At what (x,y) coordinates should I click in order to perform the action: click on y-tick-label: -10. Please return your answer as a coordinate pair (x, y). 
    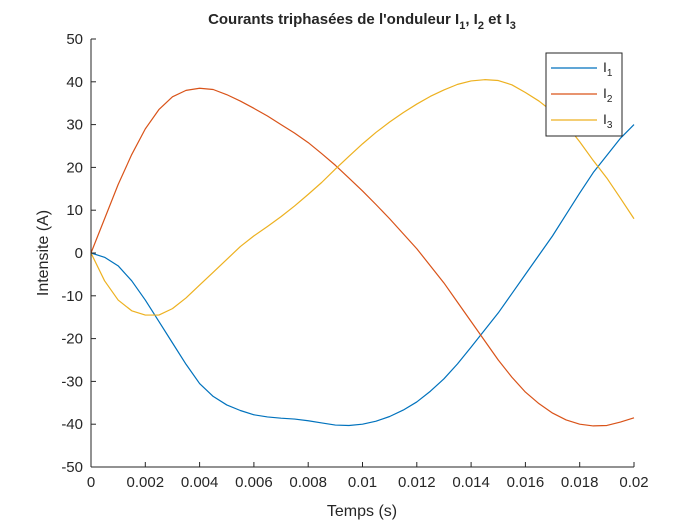
    Looking at the image, I should click on (72, 296).